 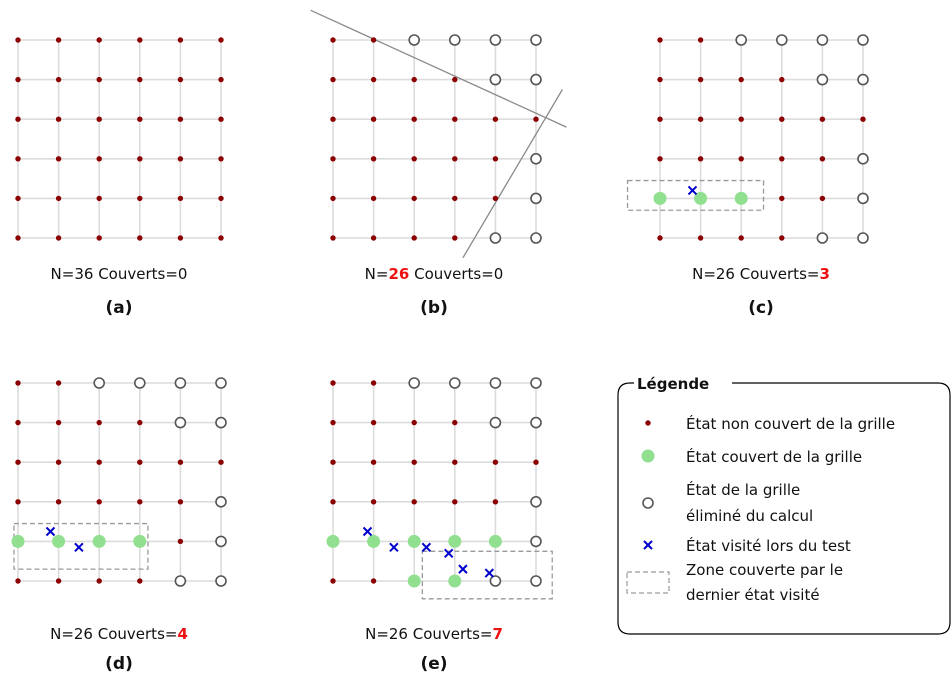 I want to click on panel-label: (d), so click(x=119, y=664).